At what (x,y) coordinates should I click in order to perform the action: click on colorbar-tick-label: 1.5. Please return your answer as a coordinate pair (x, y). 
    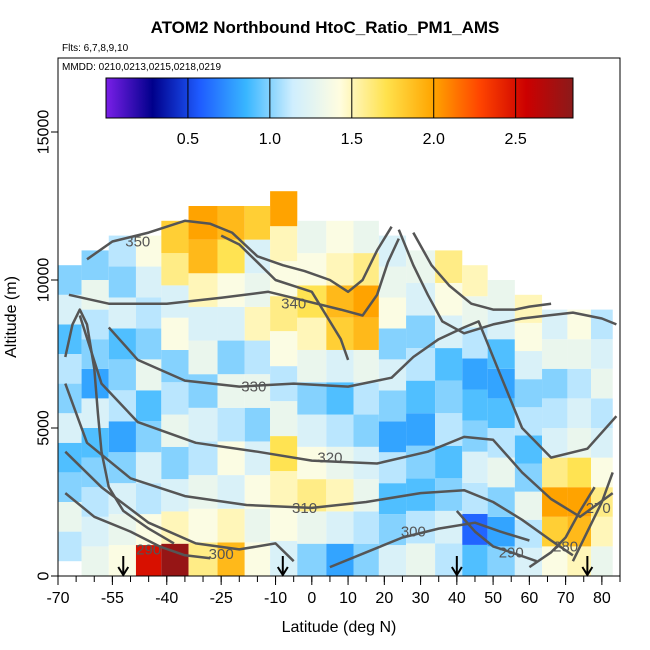
    Looking at the image, I should click on (352, 139).